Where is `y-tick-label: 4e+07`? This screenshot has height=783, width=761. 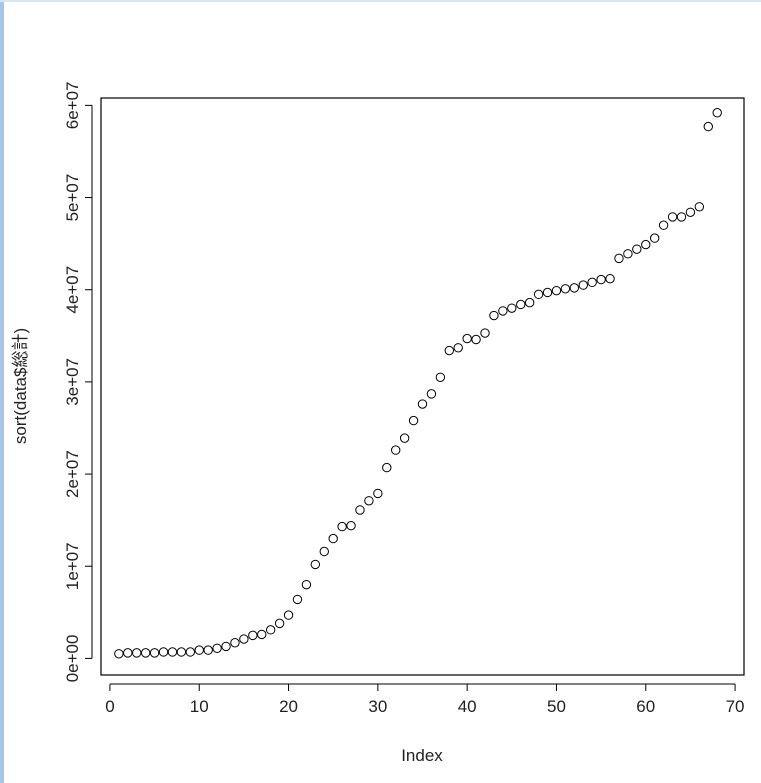 y-tick-label: 4e+07 is located at coordinates (72, 290).